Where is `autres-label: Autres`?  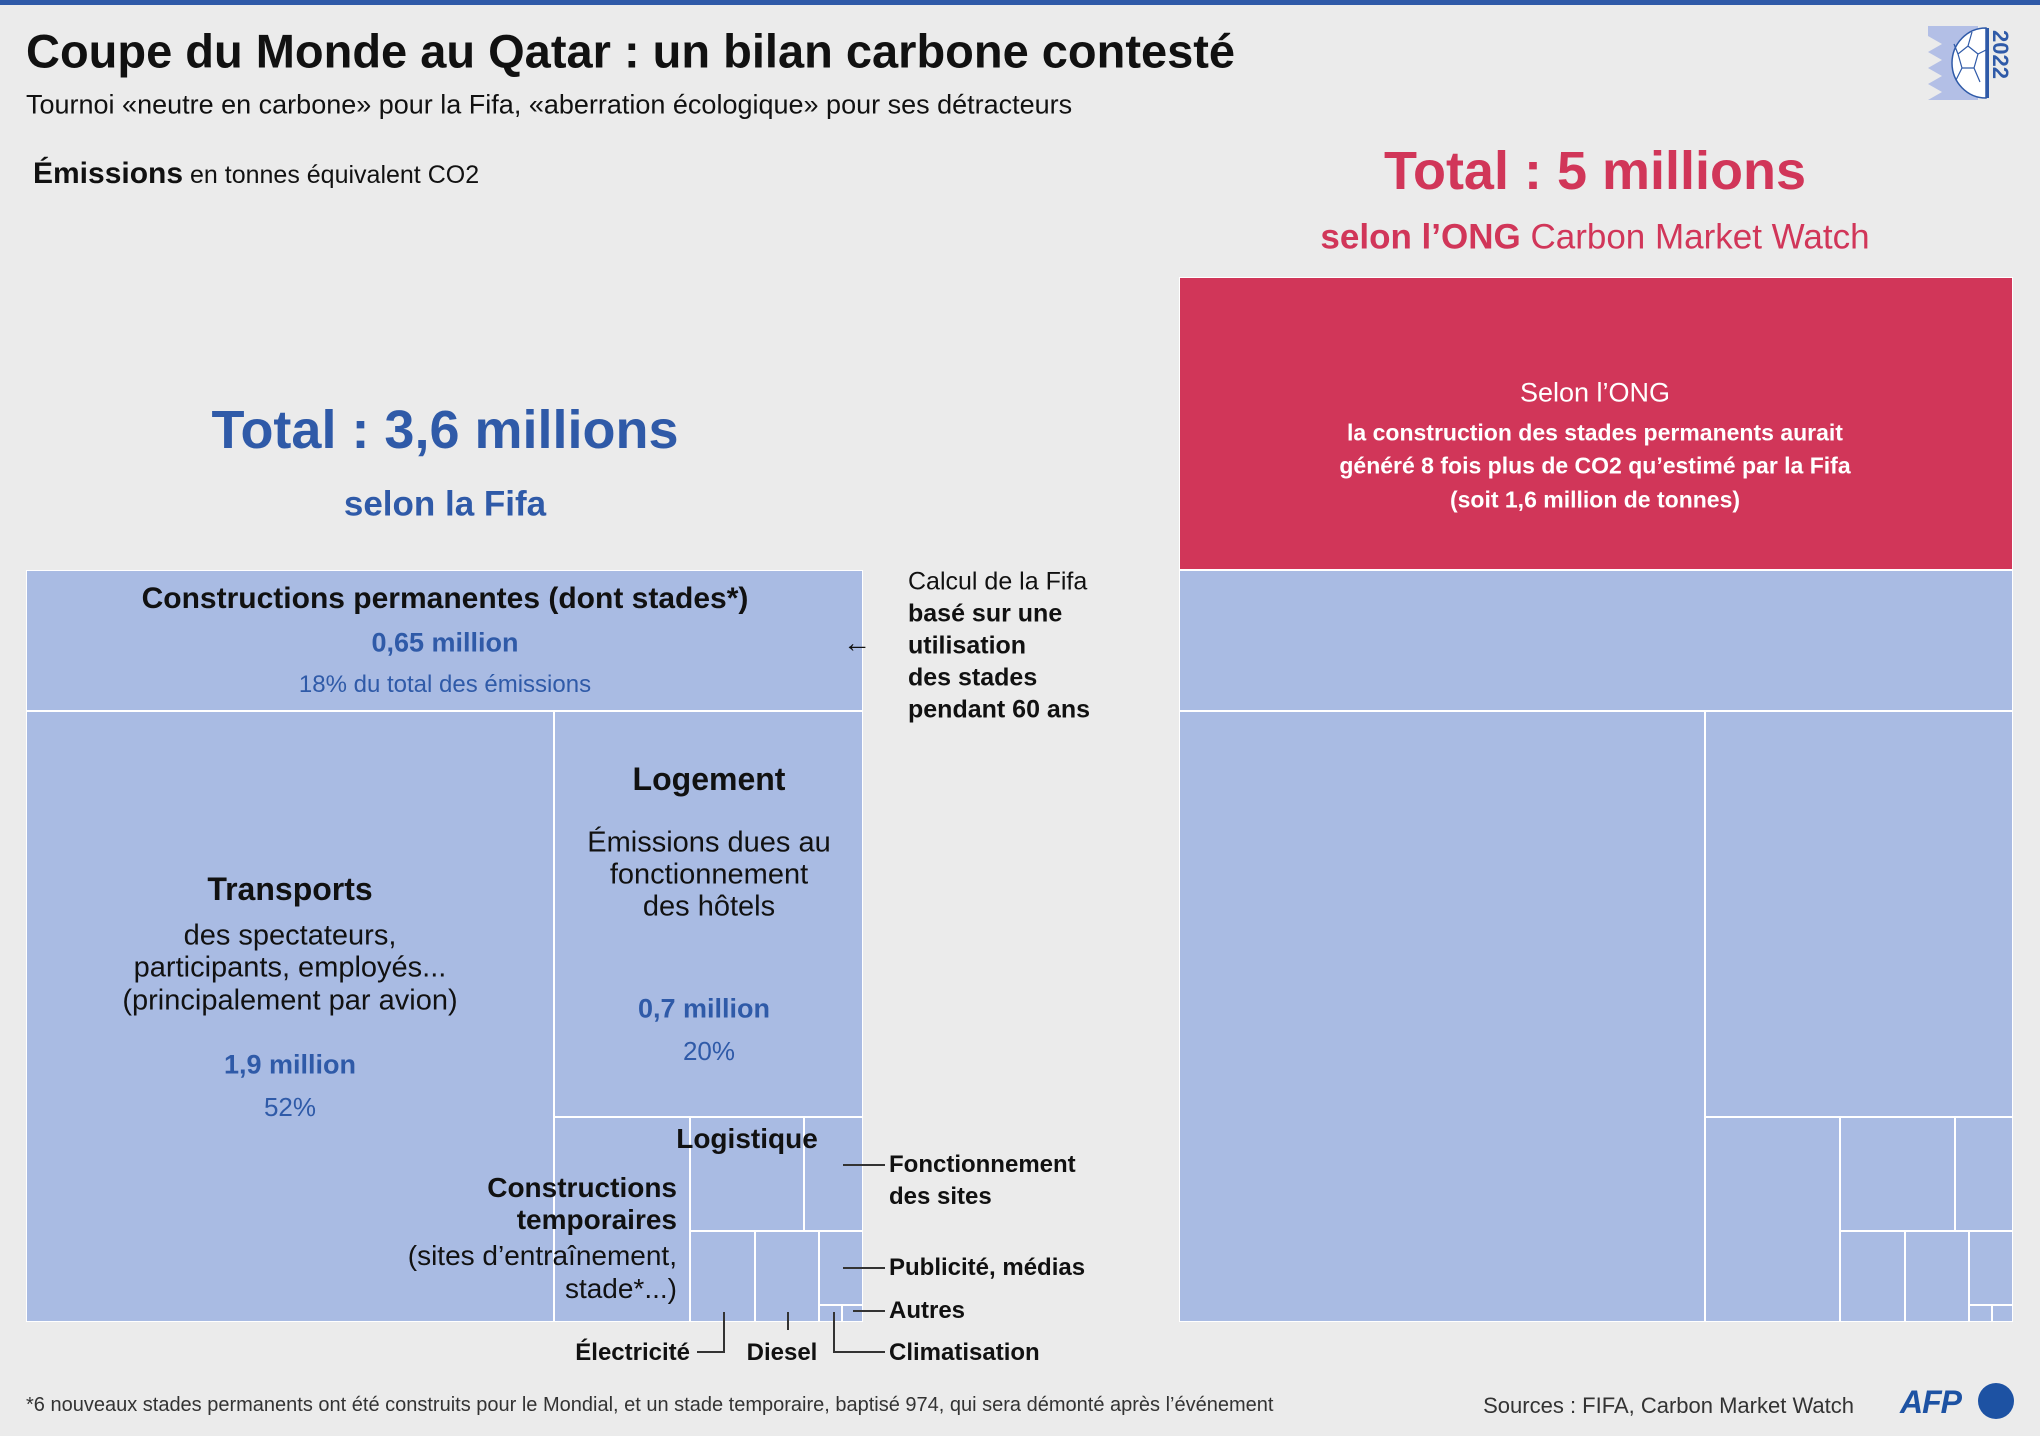
autres-label: Autres is located at coordinates (927, 1310).